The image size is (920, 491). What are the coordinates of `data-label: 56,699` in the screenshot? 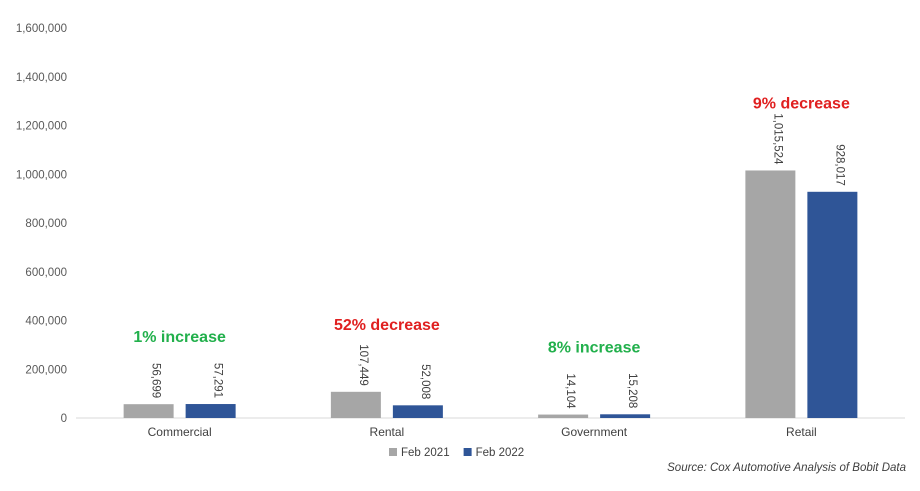 It's located at (156, 380).